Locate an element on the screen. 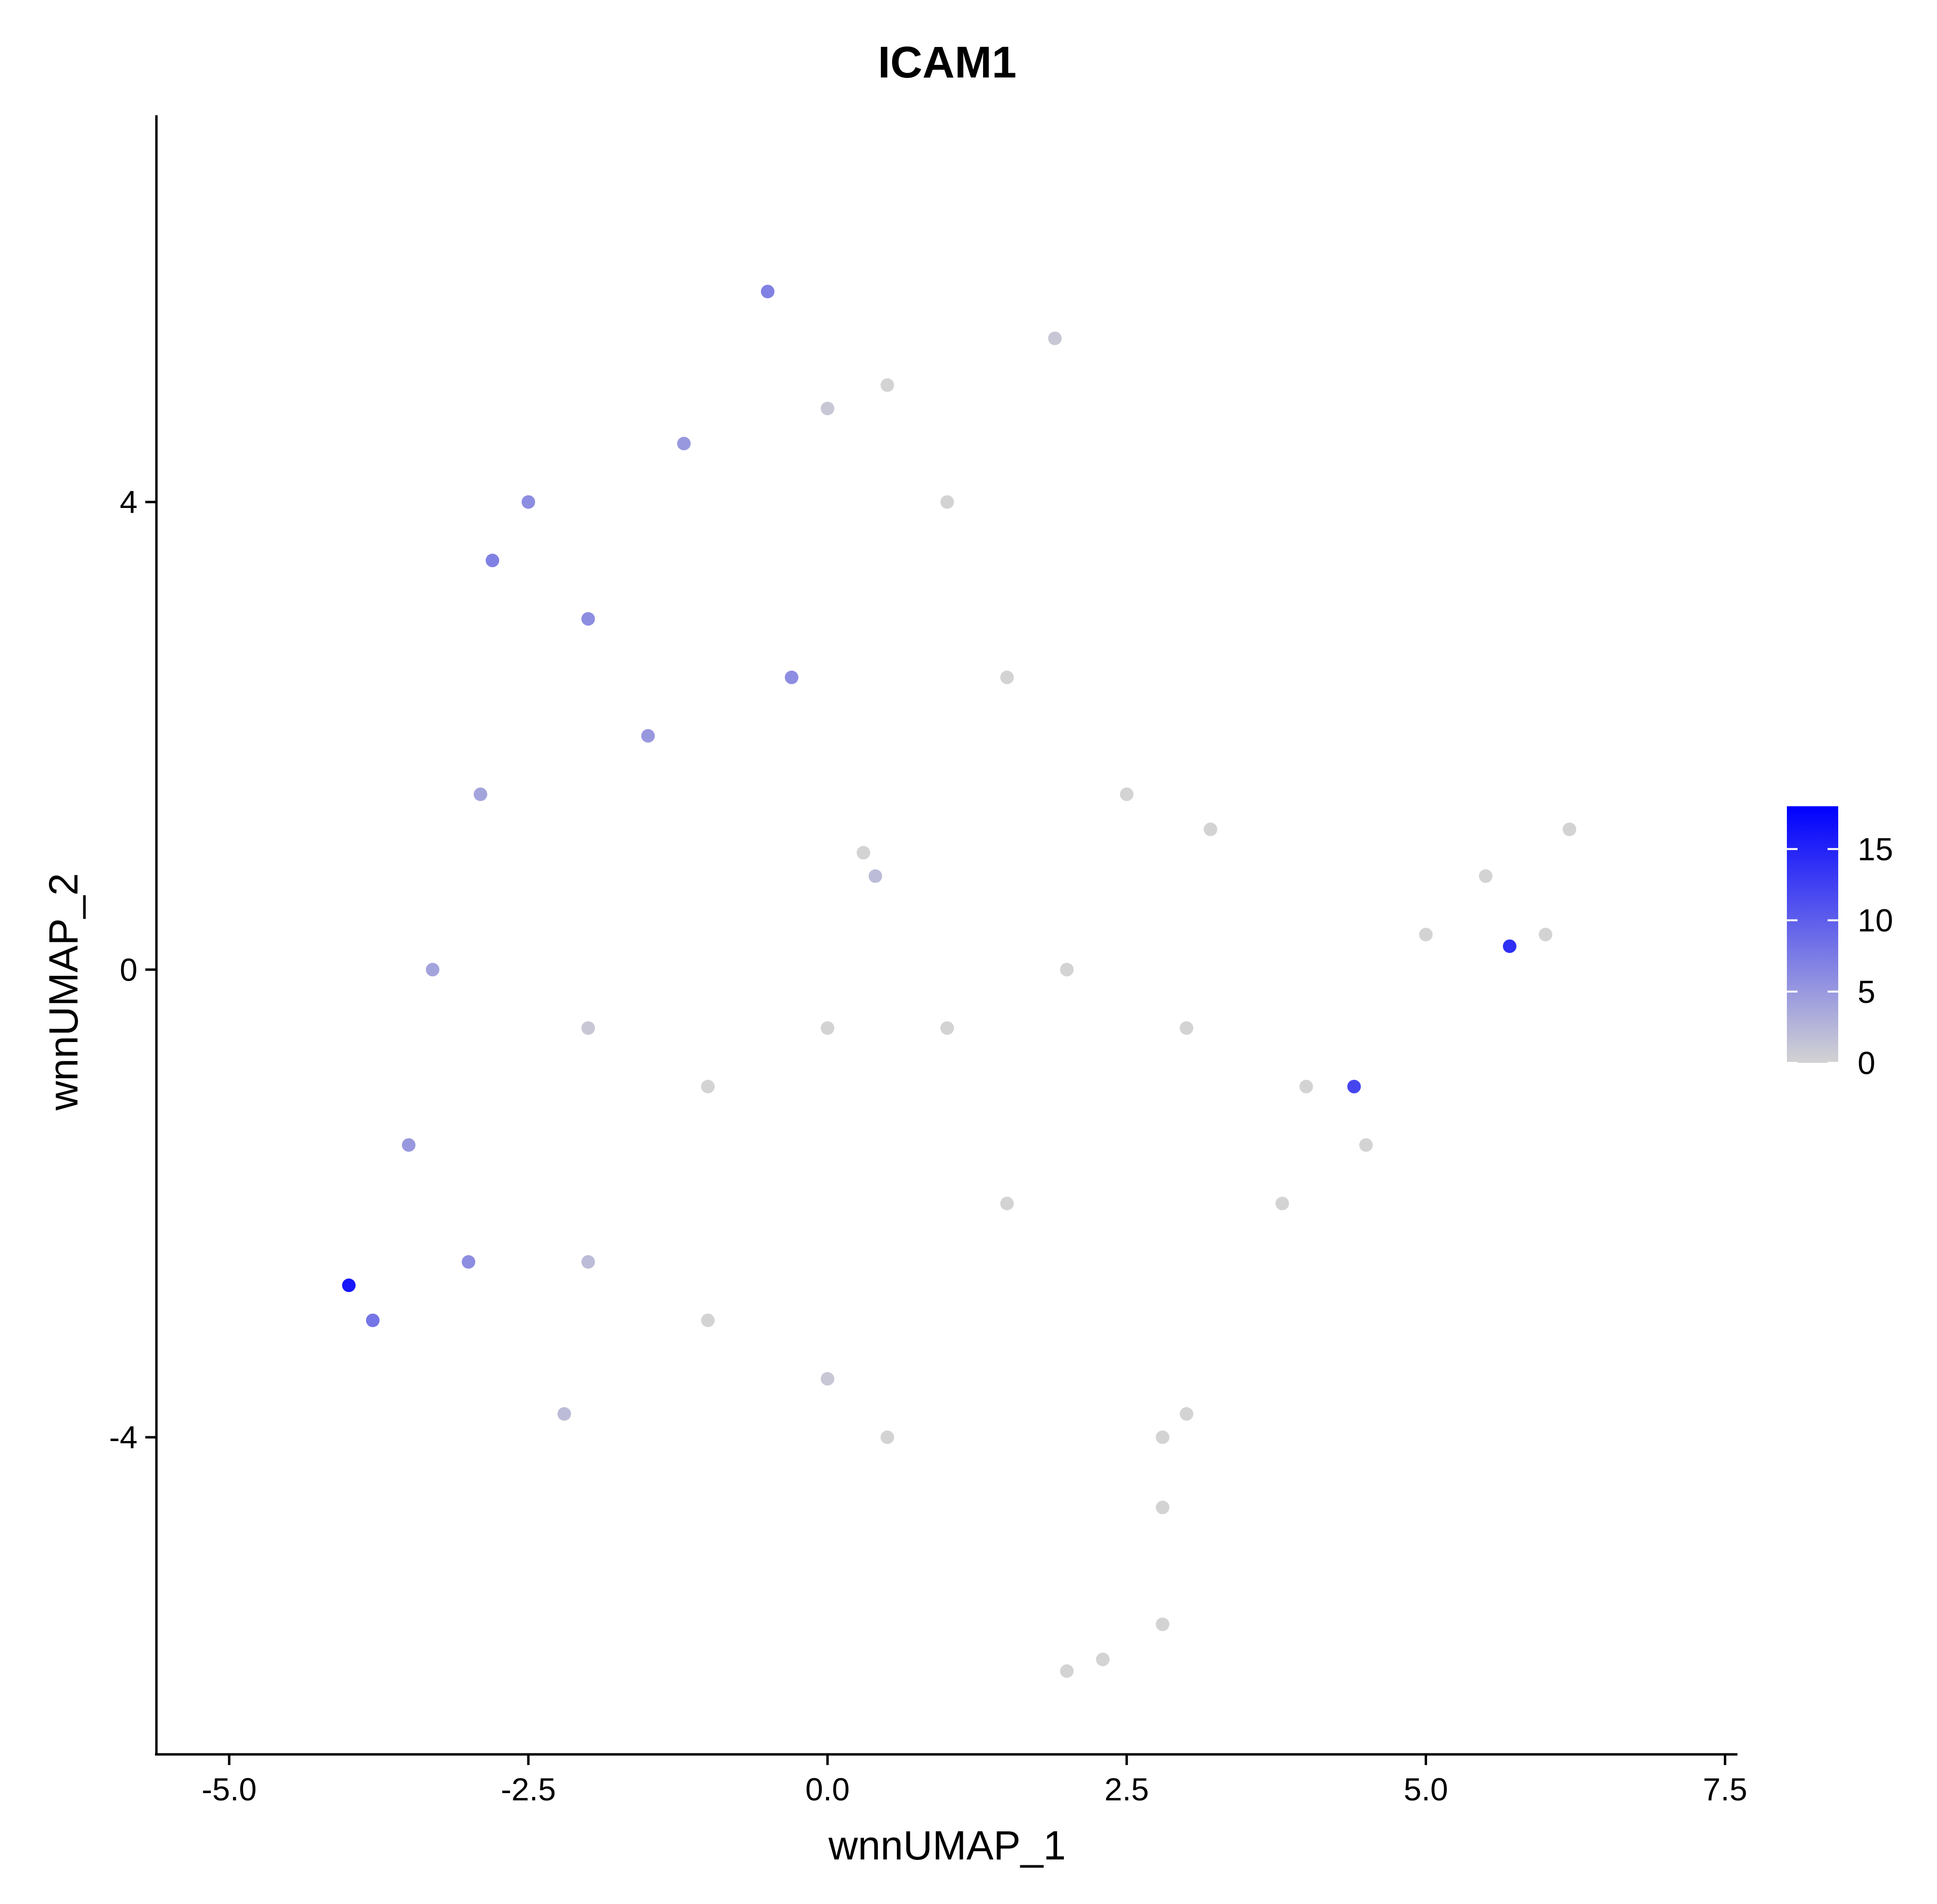  legend-tick-label: 10 is located at coordinates (1876, 921).